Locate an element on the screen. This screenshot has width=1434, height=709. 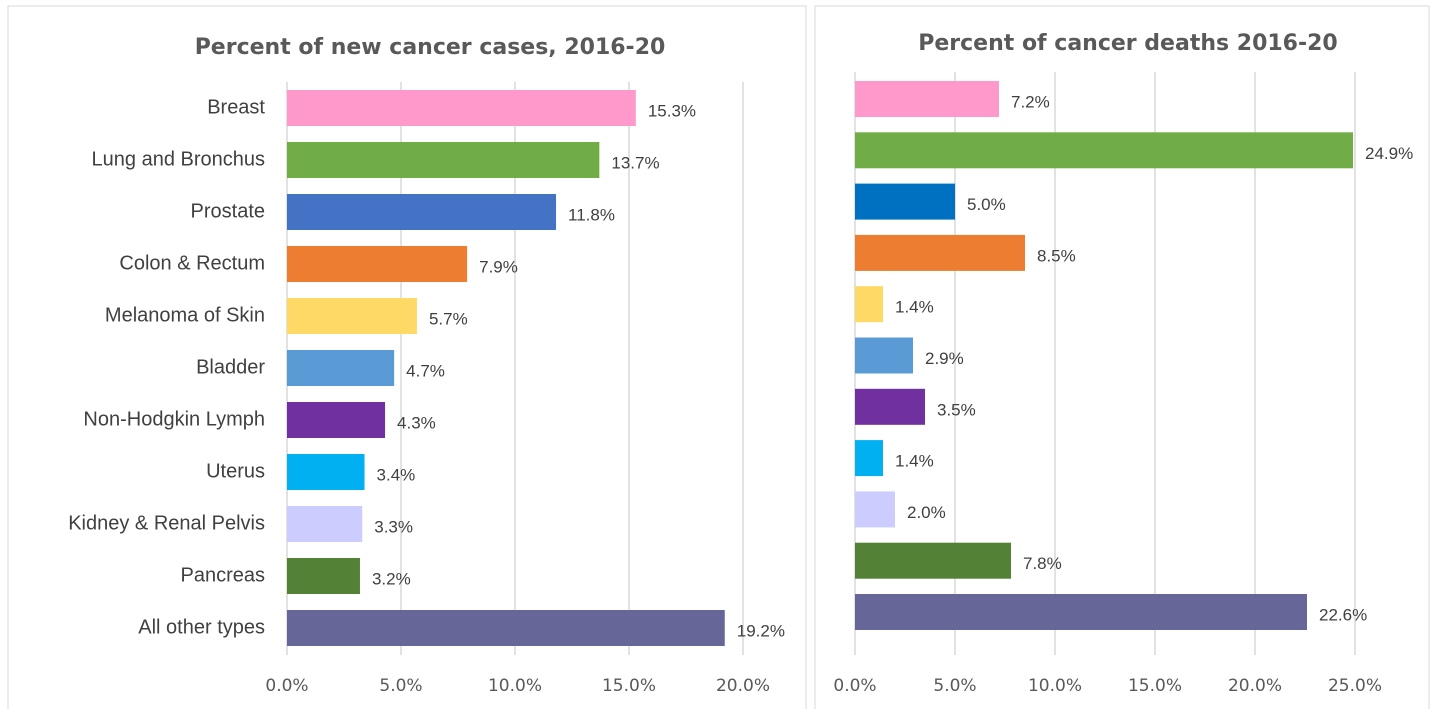
category-label: All other types is located at coordinates (201, 627).